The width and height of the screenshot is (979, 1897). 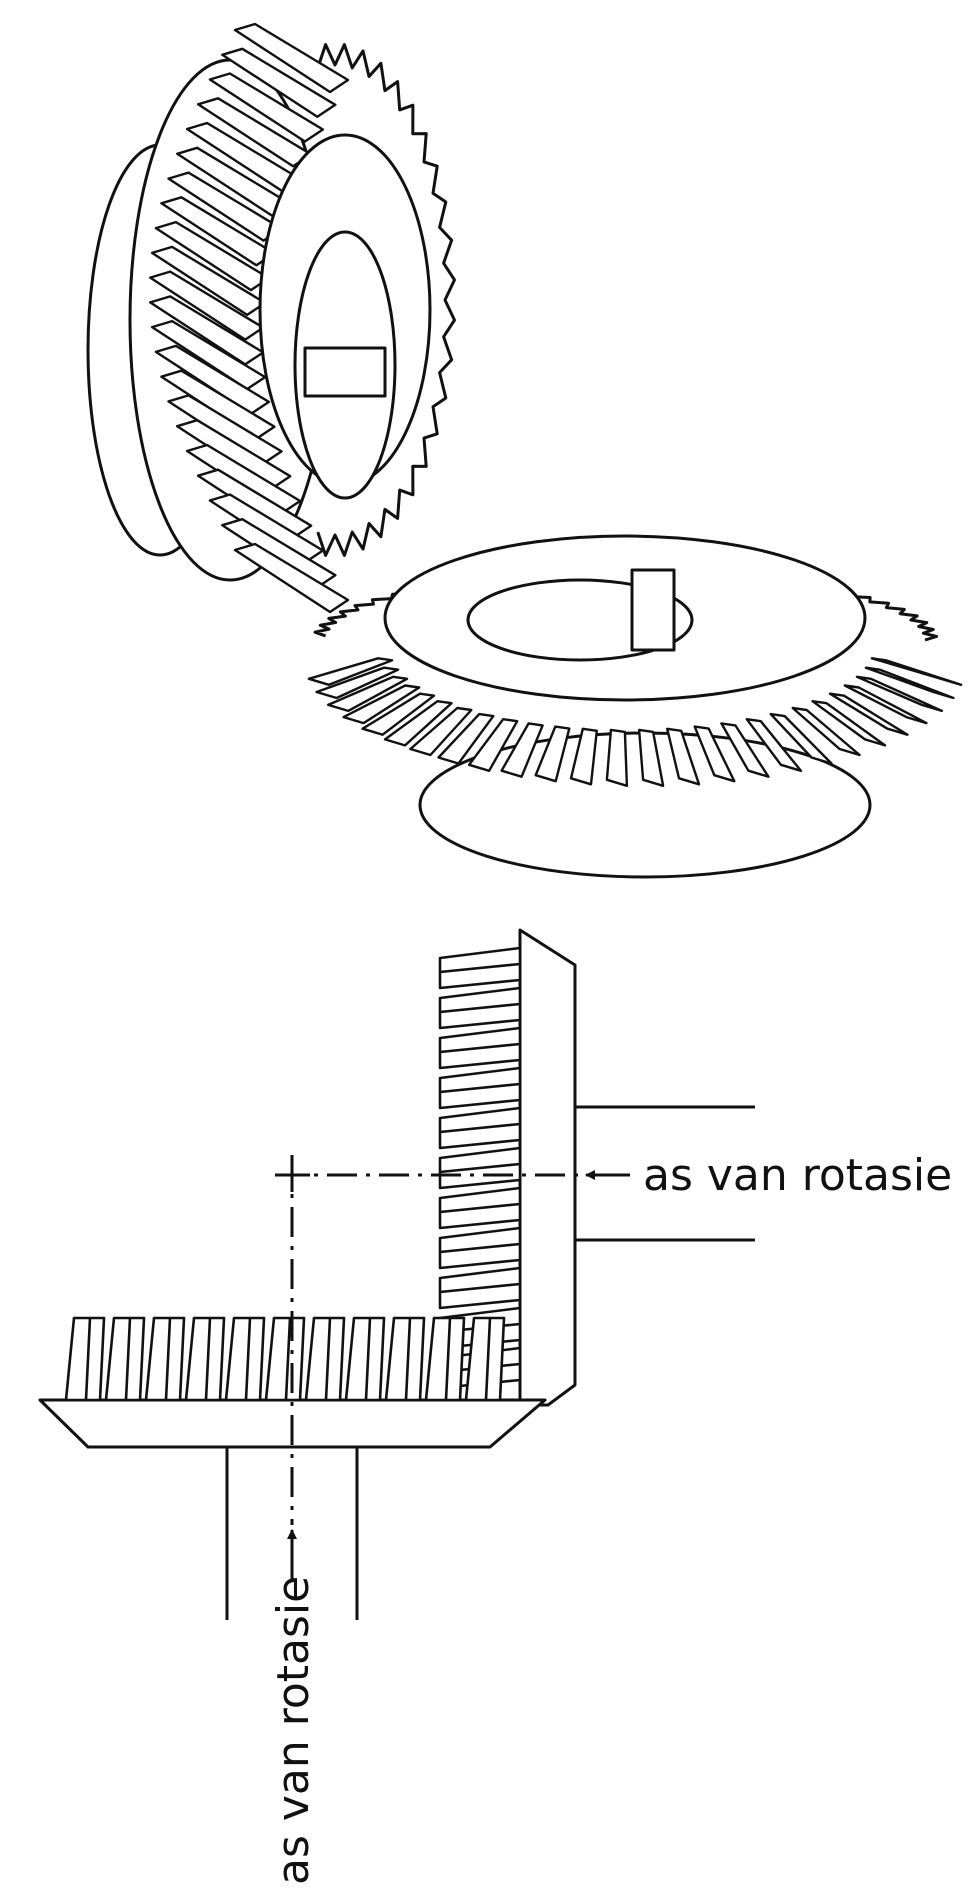 I want to click on rotation-axes, so click(x=452, y=1367).